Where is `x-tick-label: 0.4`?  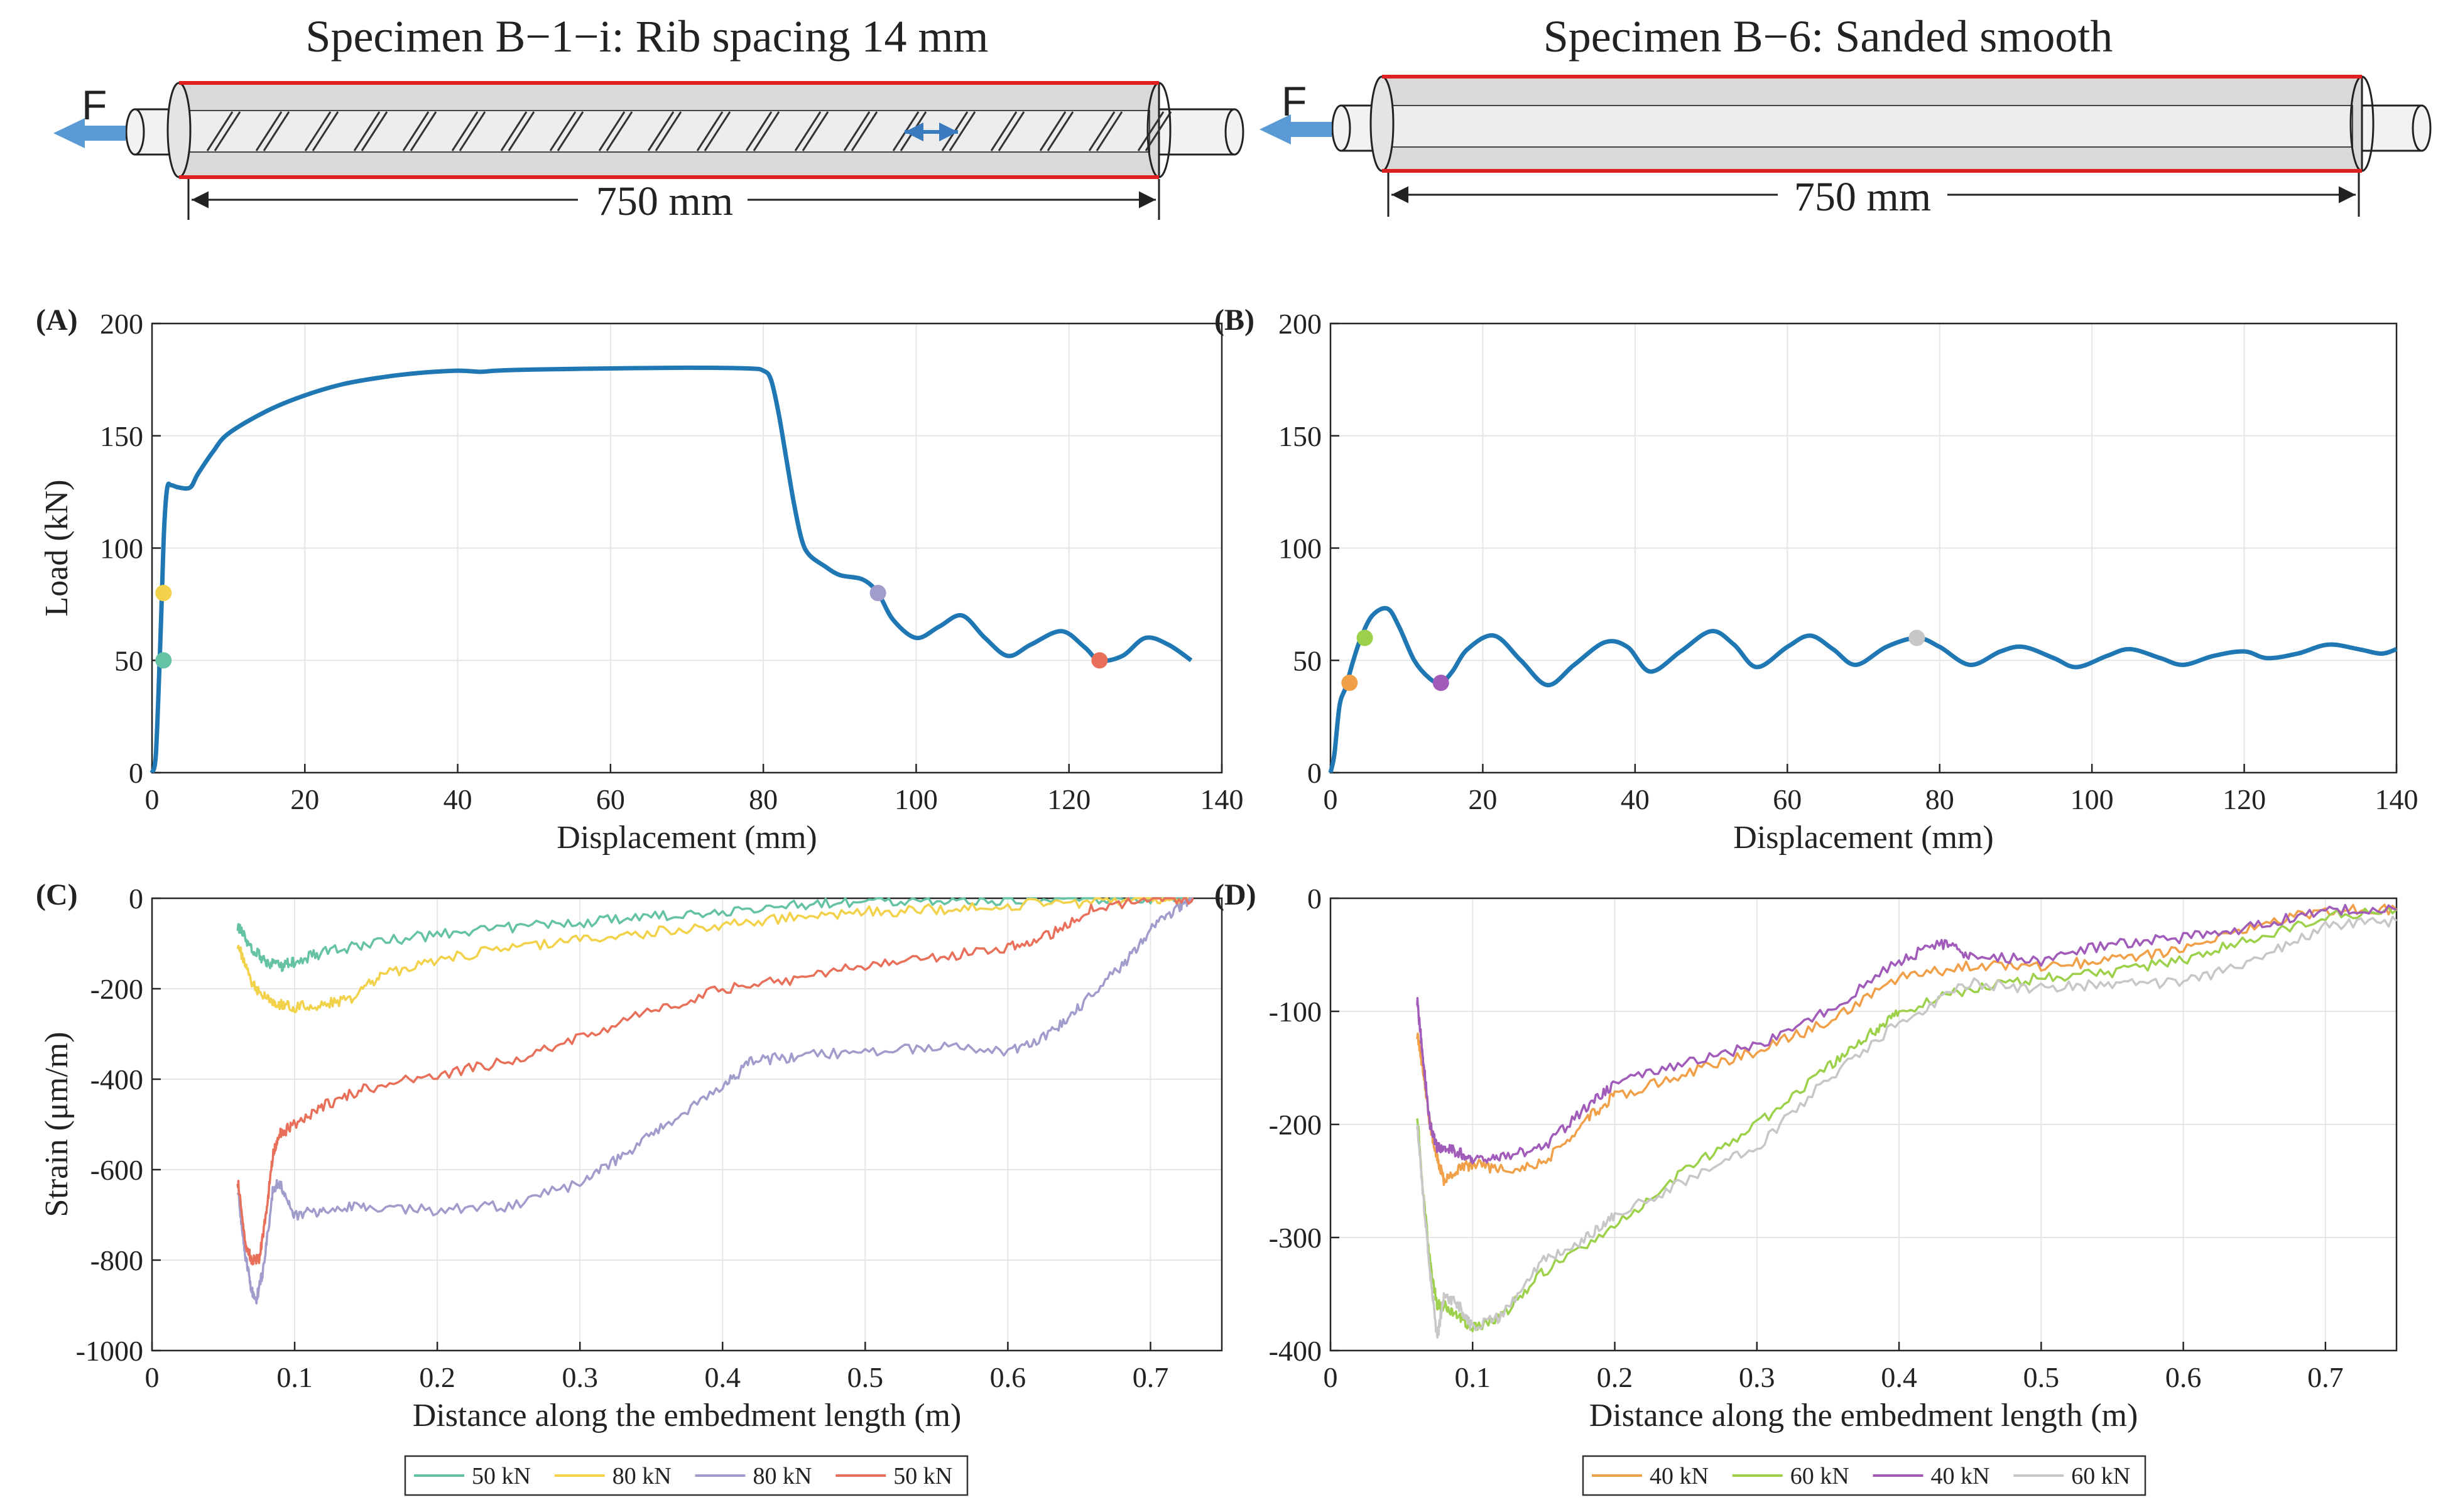
x-tick-label: 0.4 is located at coordinates (1899, 1377).